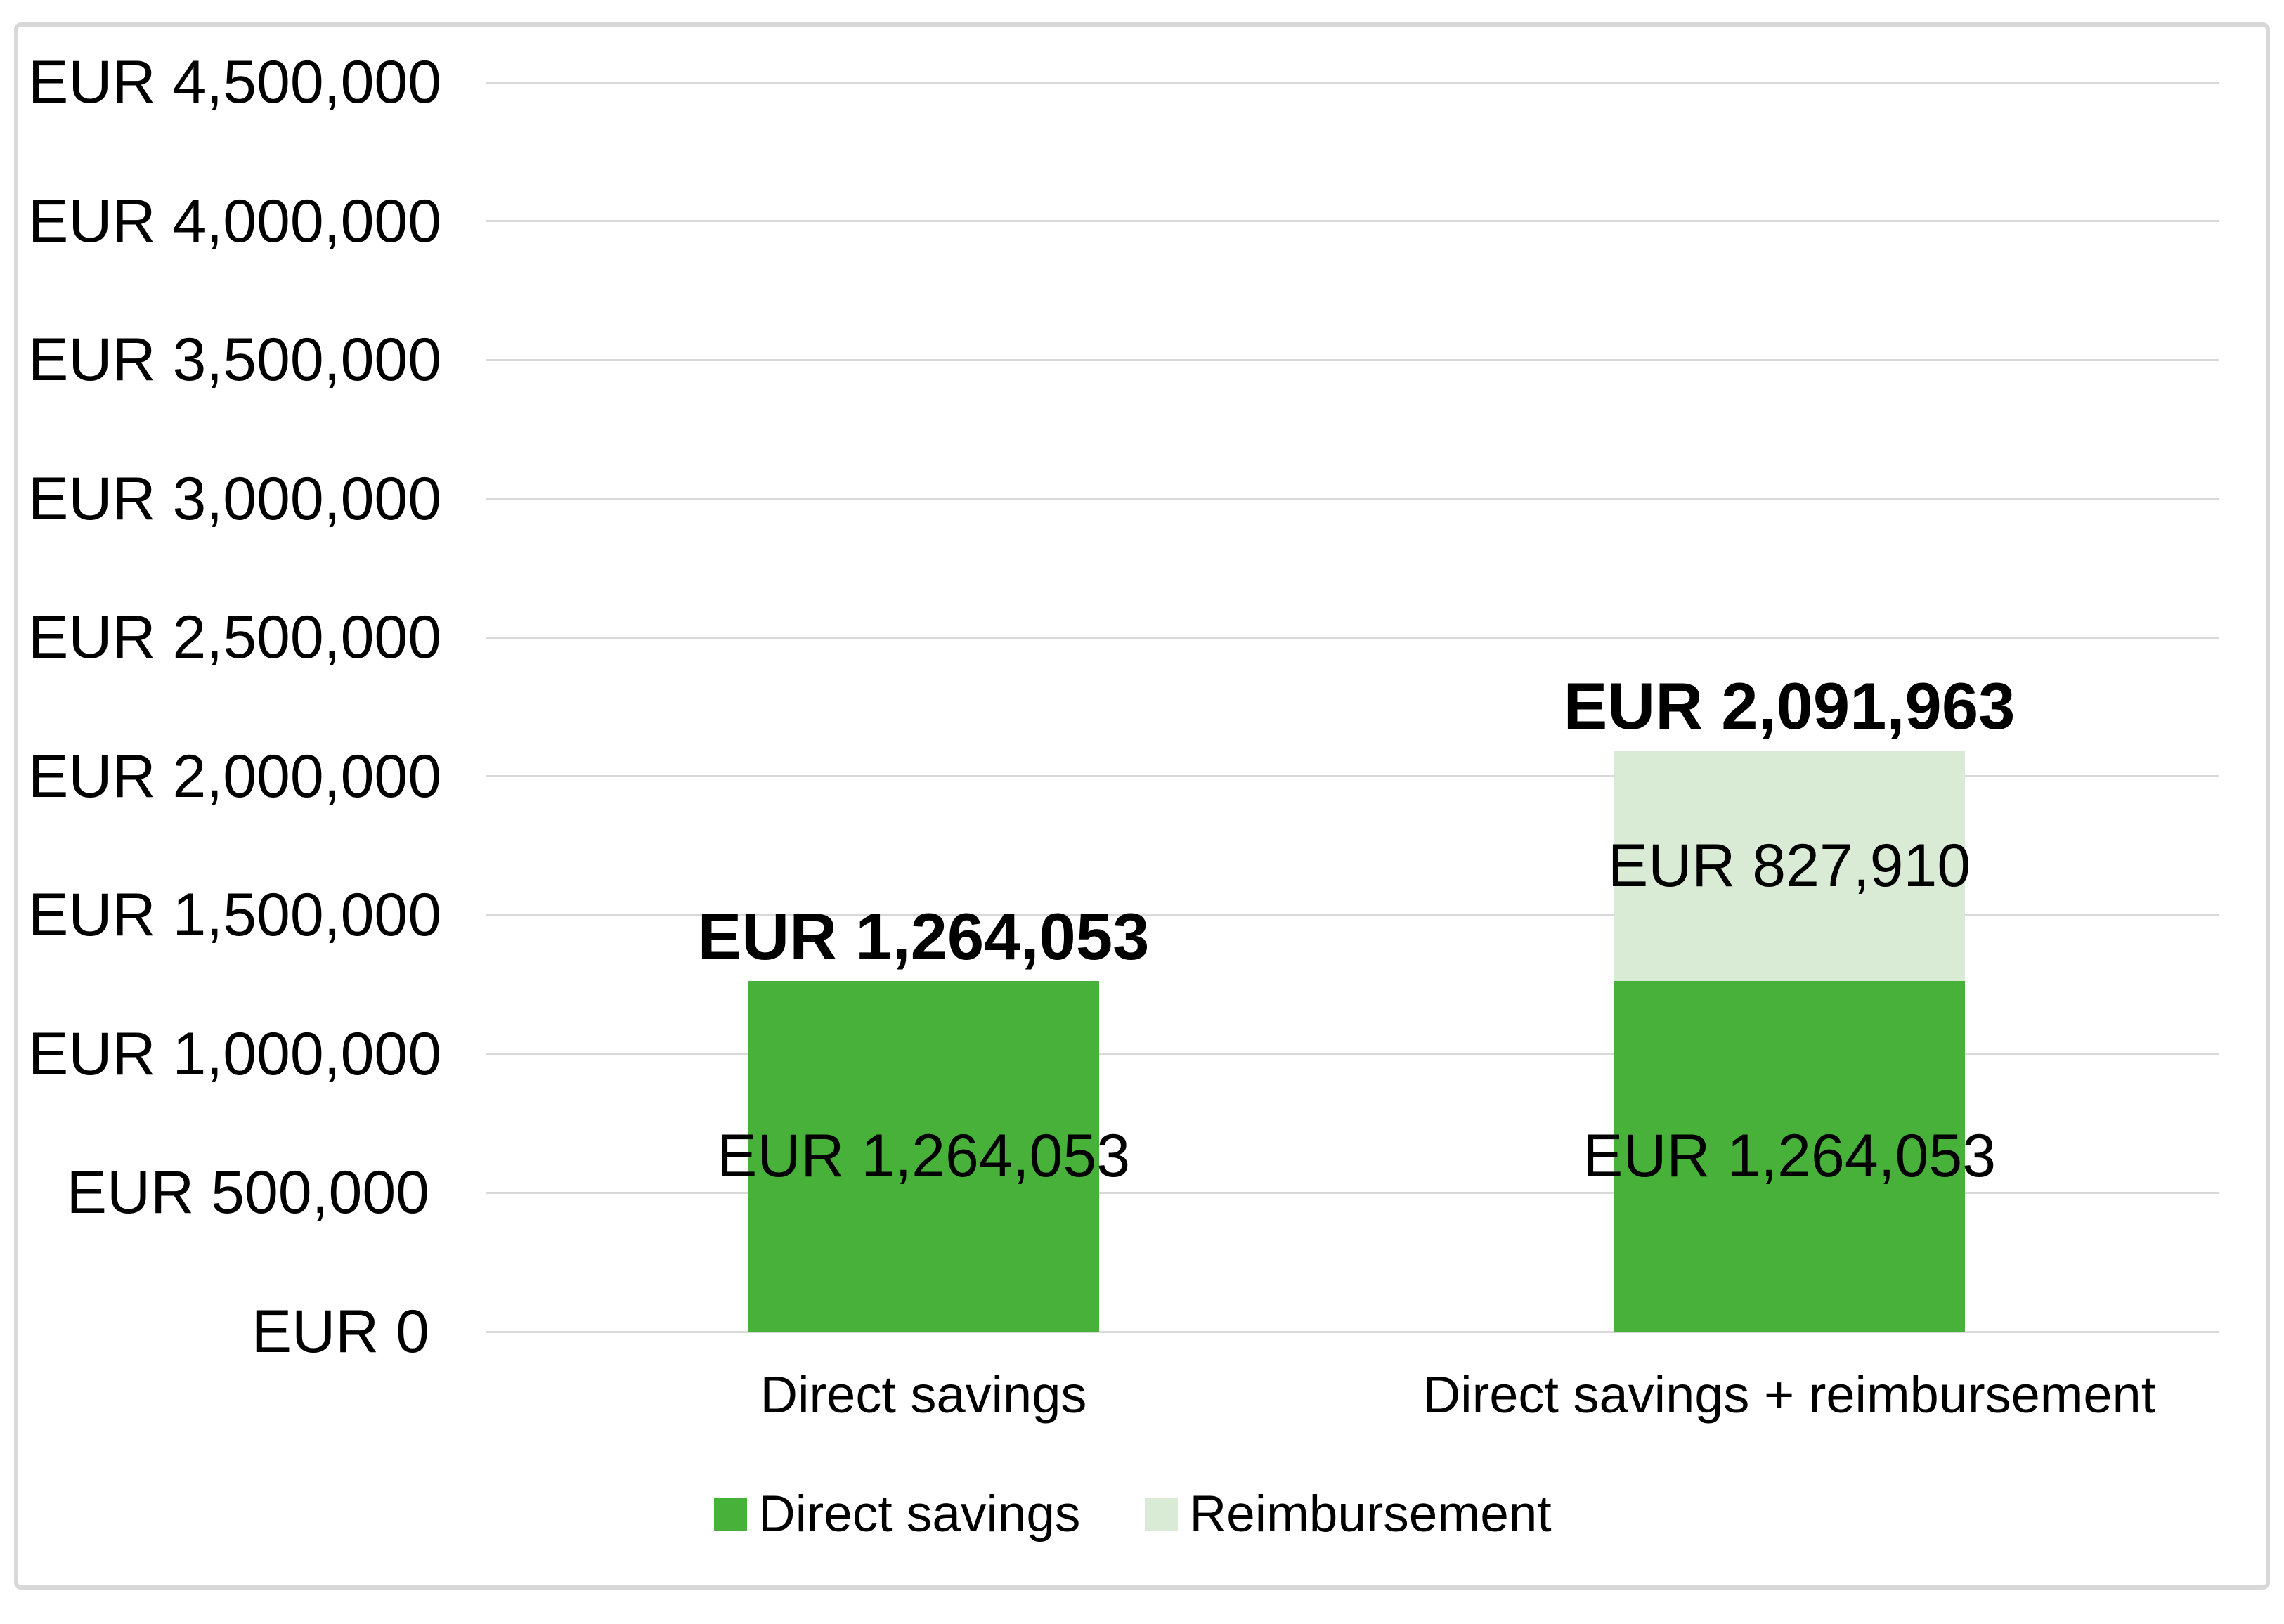  I want to click on bar-total-label: EUR 2,091,963, so click(1790, 706).